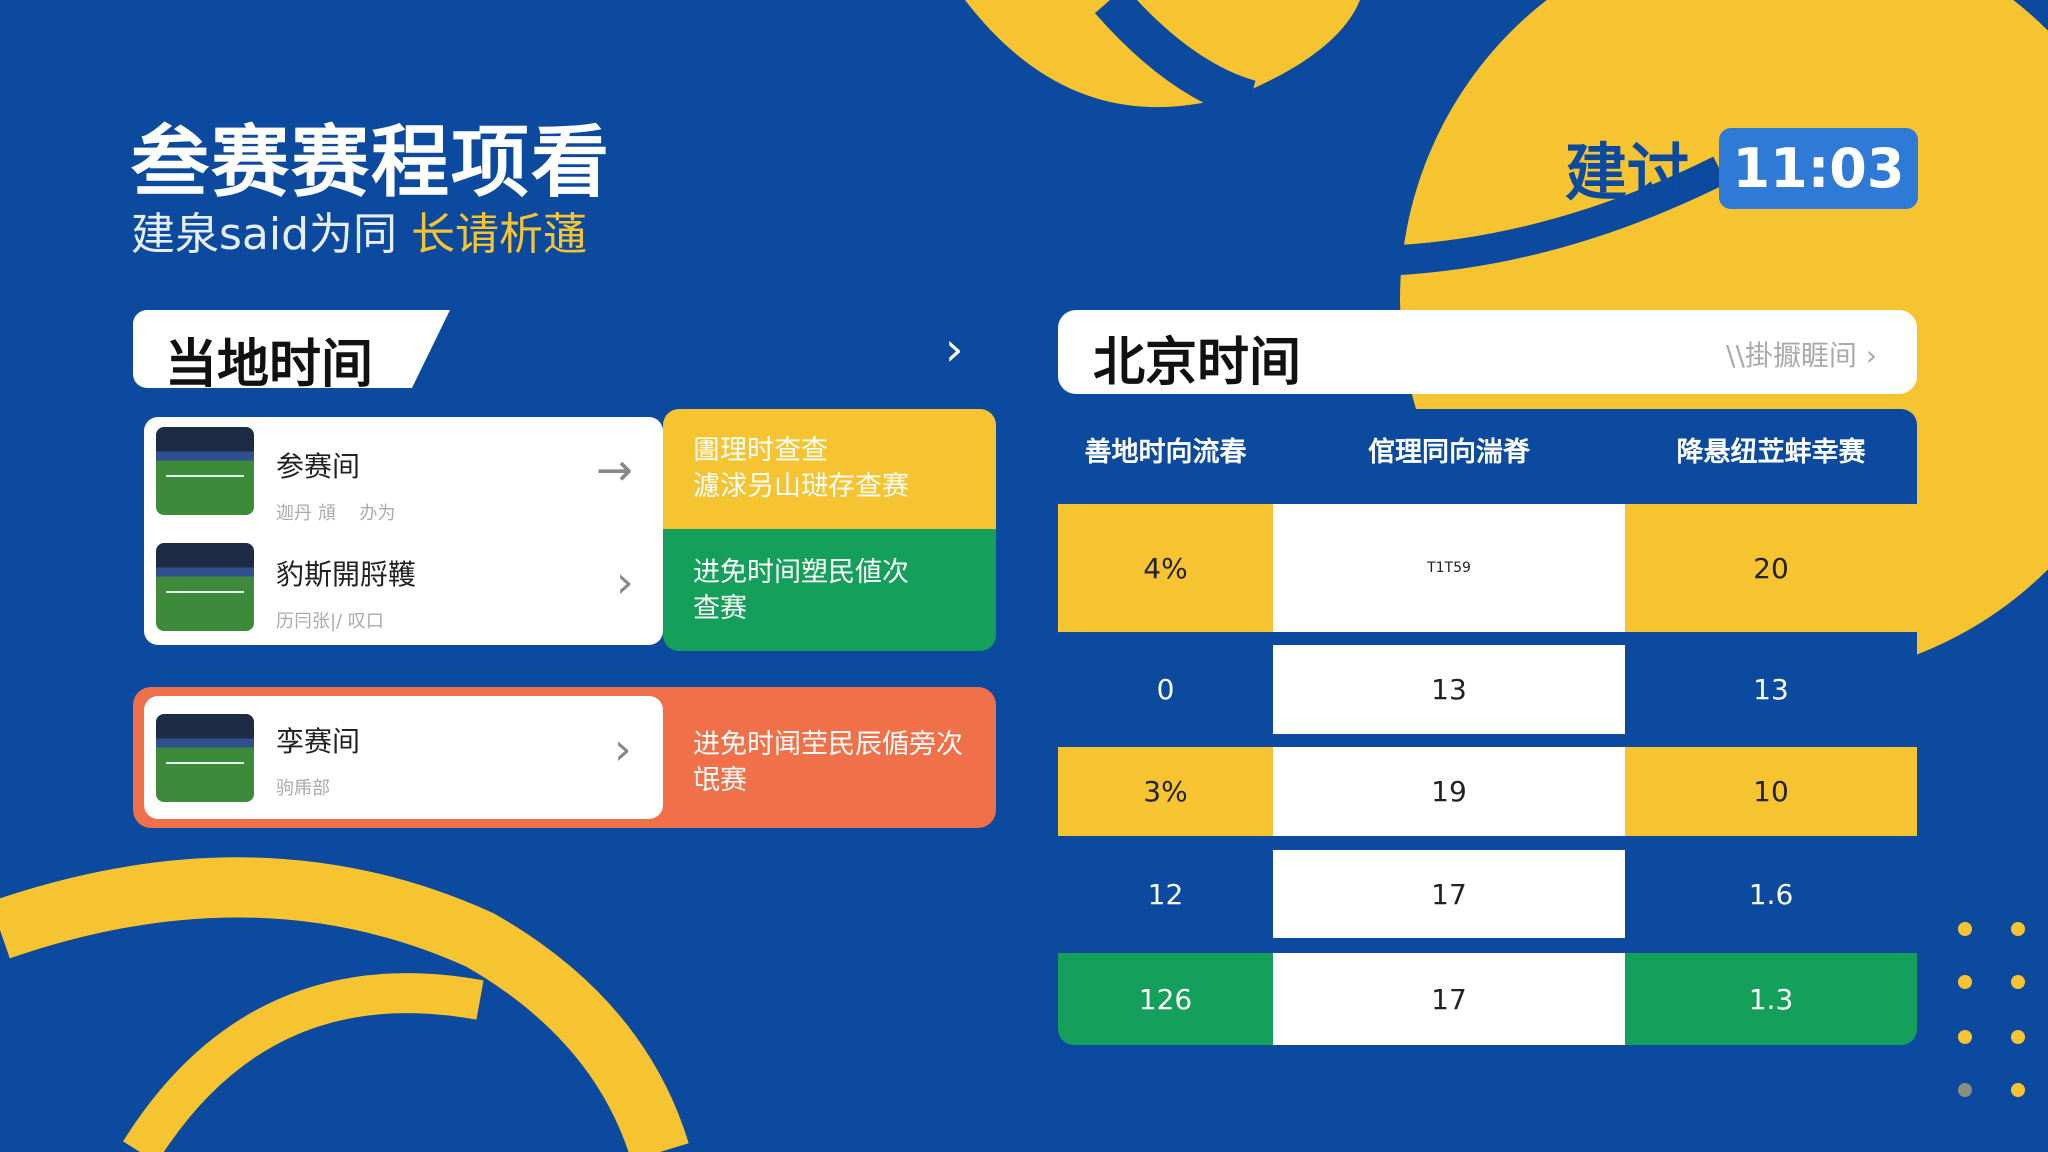 This screenshot has width=2048, height=1152. What do you see at coordinates (1165, 568) in the screenshot?
I see `table-cell: 4%` at bounding box center [1165, 568].